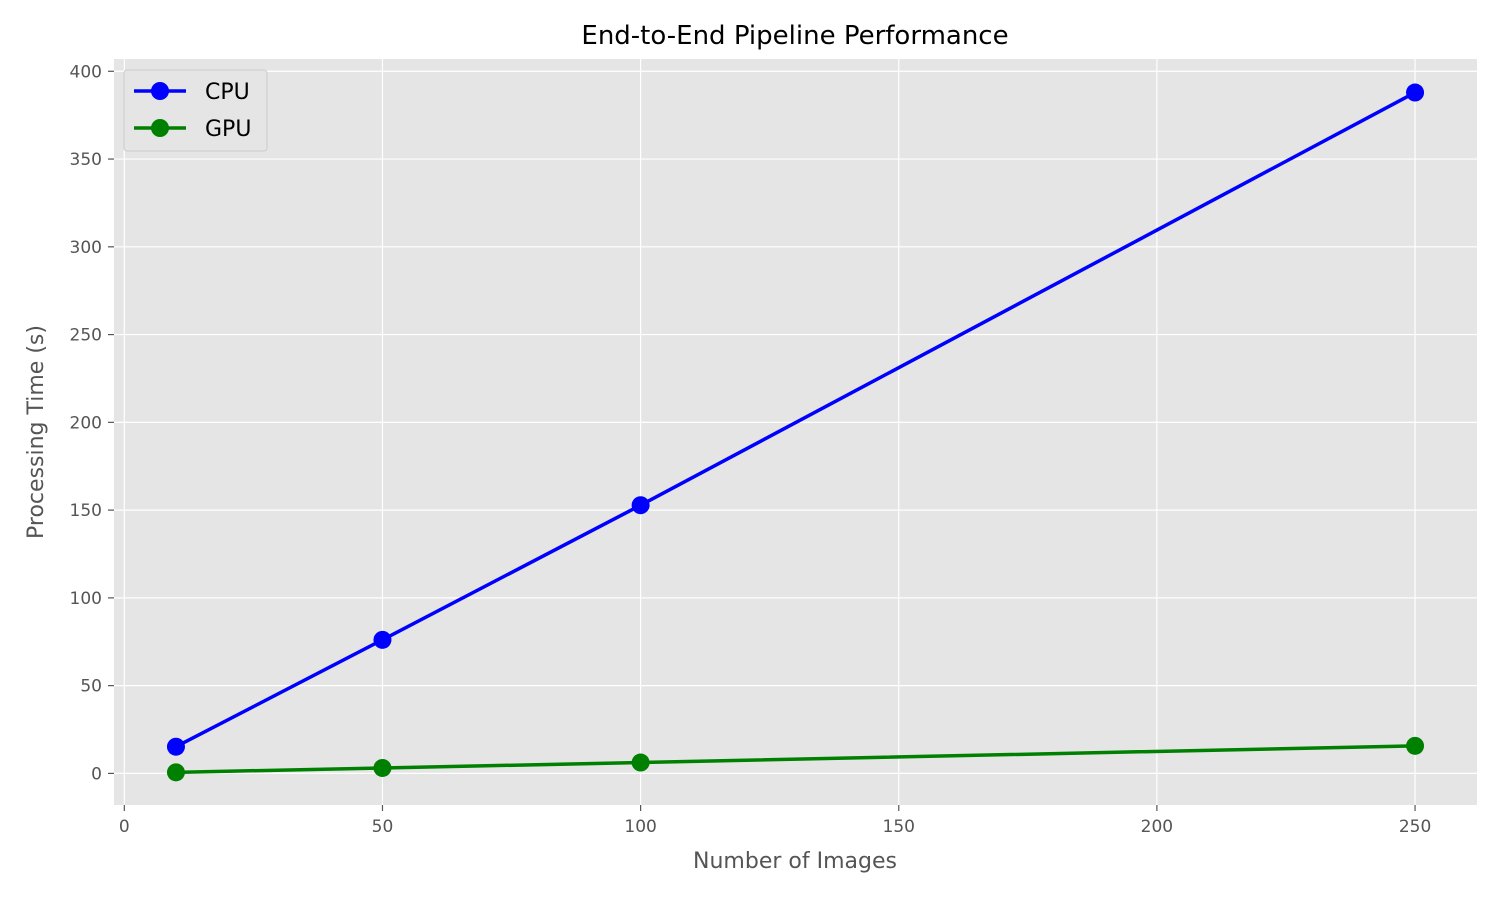 The width and height of the screenshot is (1500, 905). I want to click on legend: CPU GPU, so click(195, 110).